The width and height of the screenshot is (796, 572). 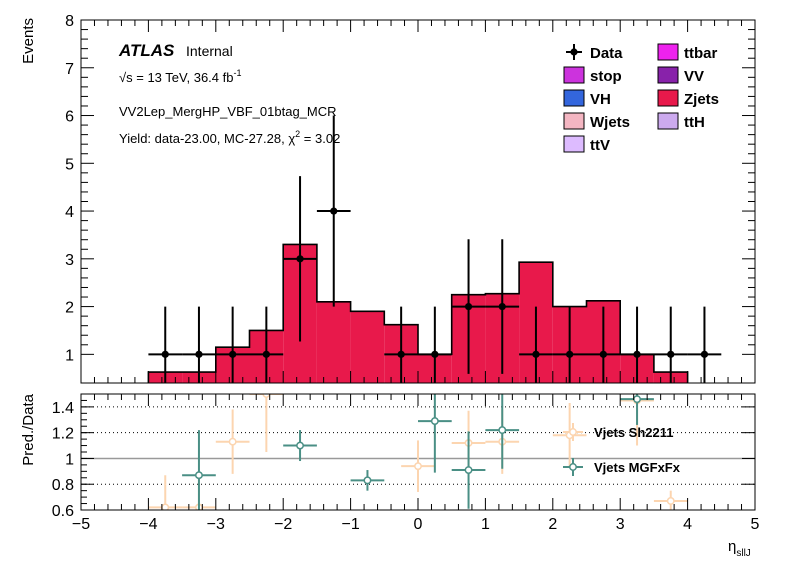 What do you see at coordinates (81, 524) in the screenshot?
I see `x-tick-label: −5` at bounding box center [81, 524].